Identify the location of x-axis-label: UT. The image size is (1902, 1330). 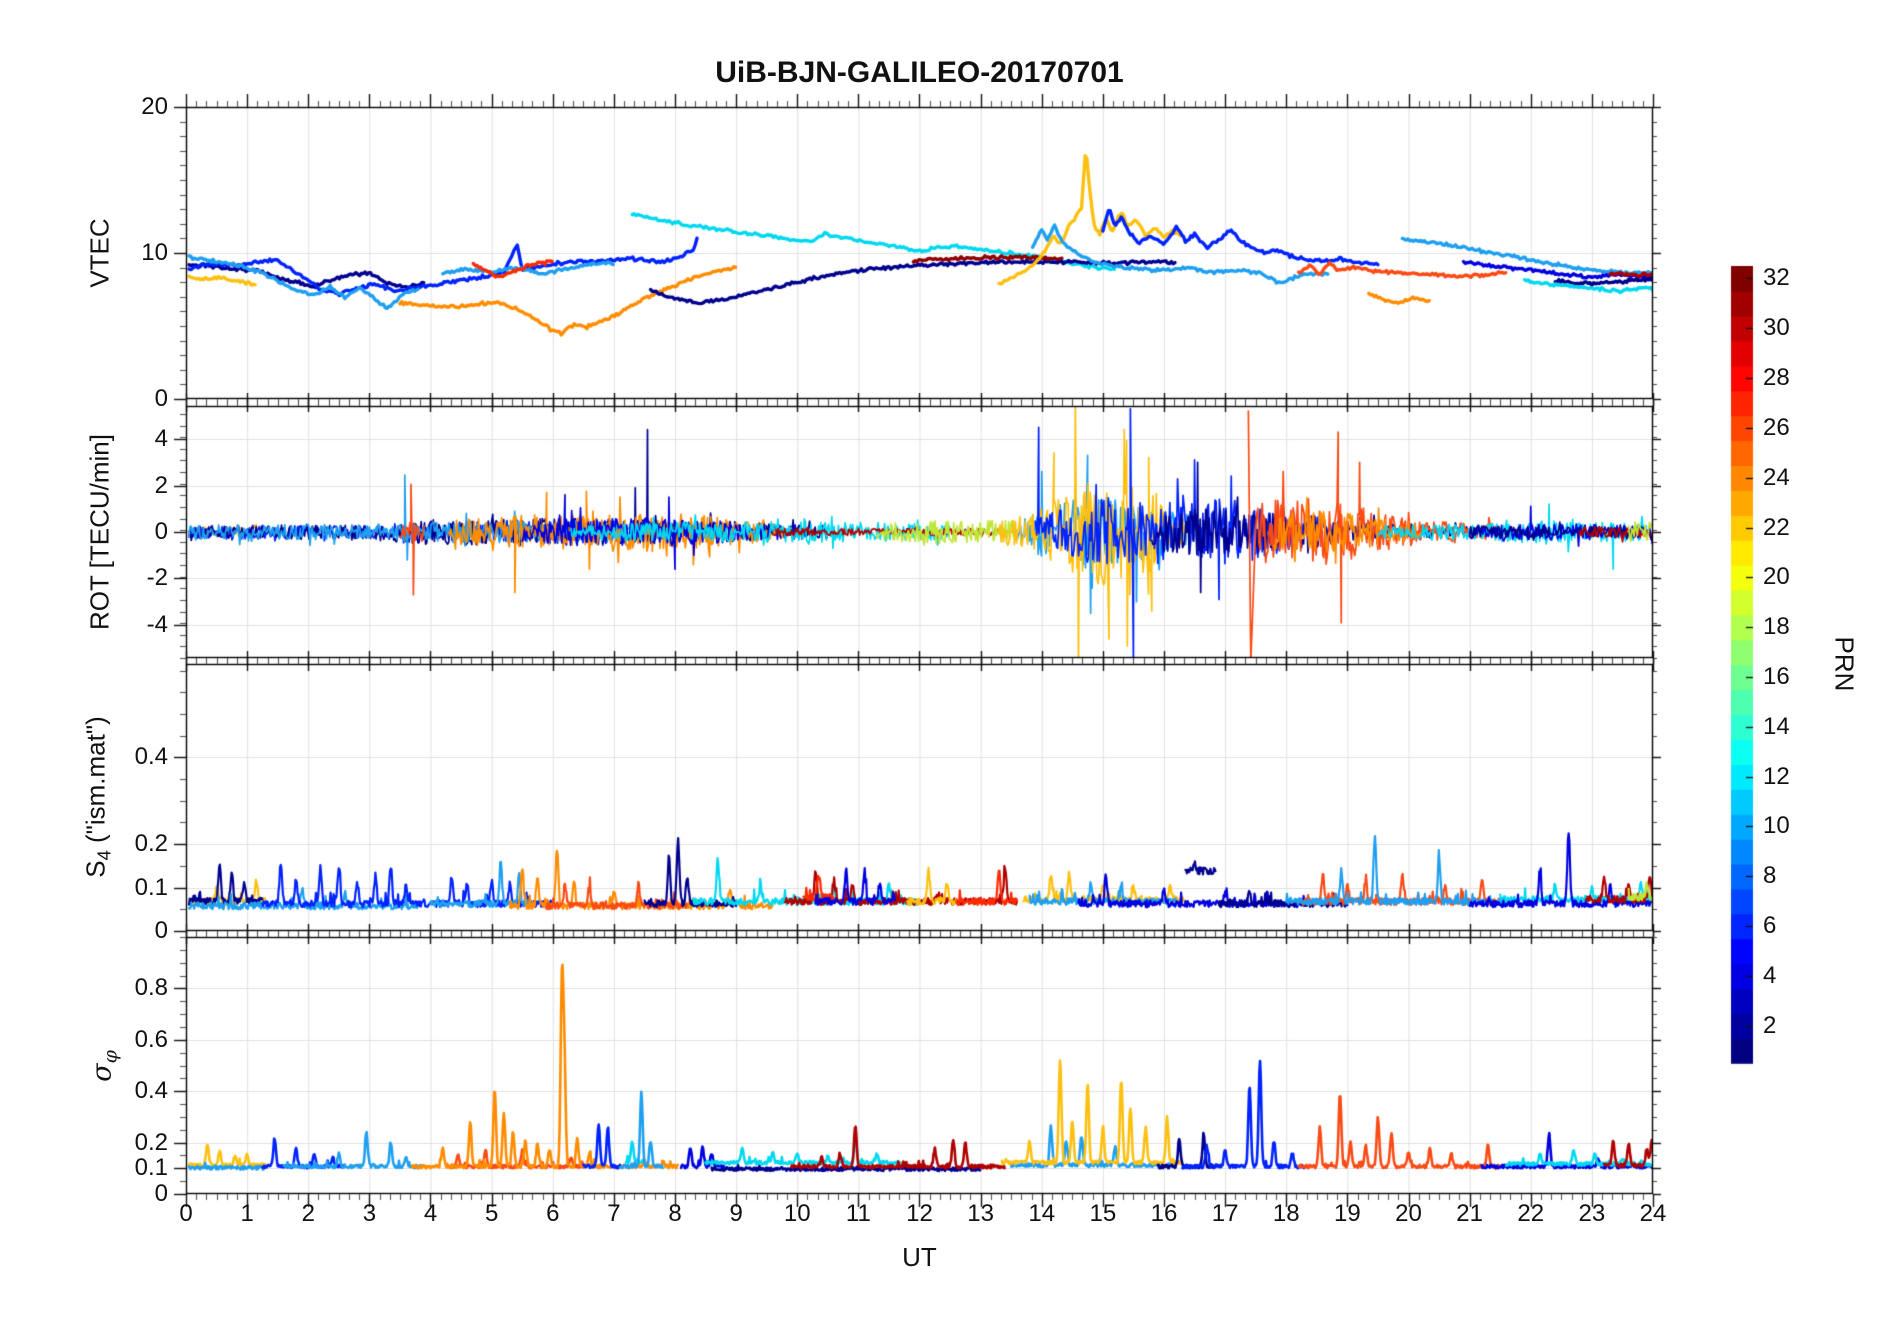
(919, 1257).